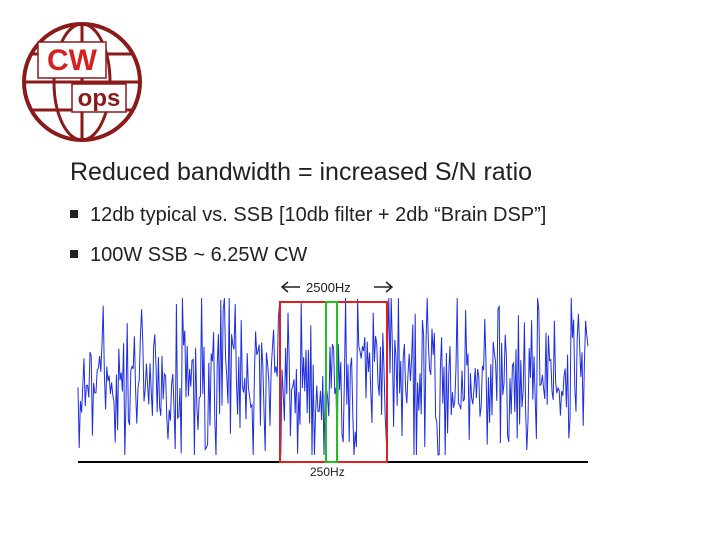  I want to click on logo-bottom: ops, so click(99, 98).